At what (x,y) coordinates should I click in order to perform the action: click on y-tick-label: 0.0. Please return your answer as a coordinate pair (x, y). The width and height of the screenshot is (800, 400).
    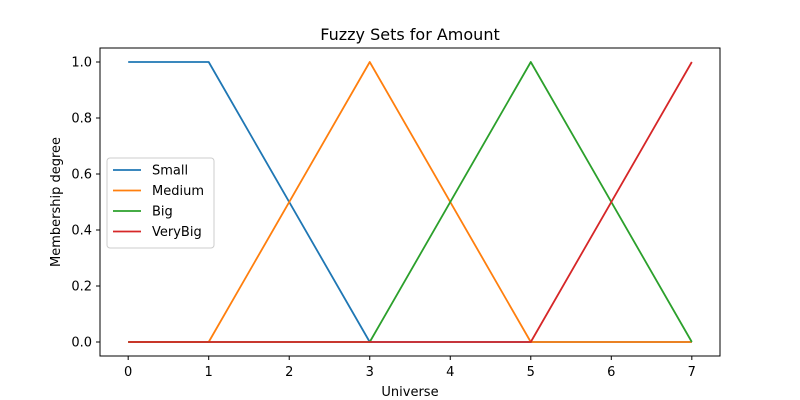
    Looking at the image, I should click on (81, 343).